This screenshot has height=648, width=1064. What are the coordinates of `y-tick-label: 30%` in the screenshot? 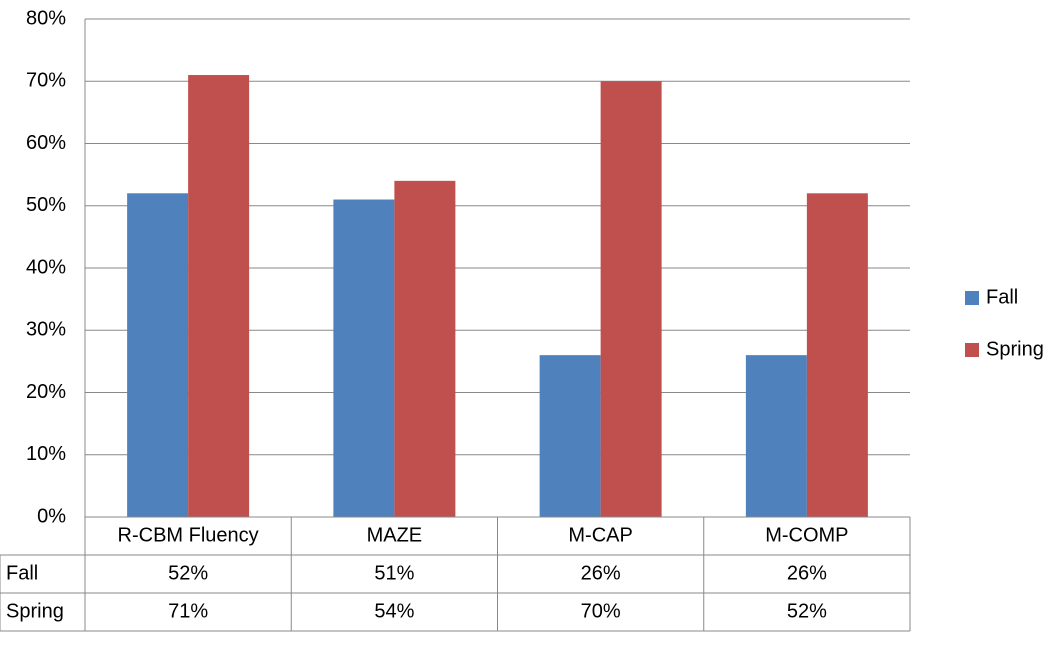 It's located at (46, 330).